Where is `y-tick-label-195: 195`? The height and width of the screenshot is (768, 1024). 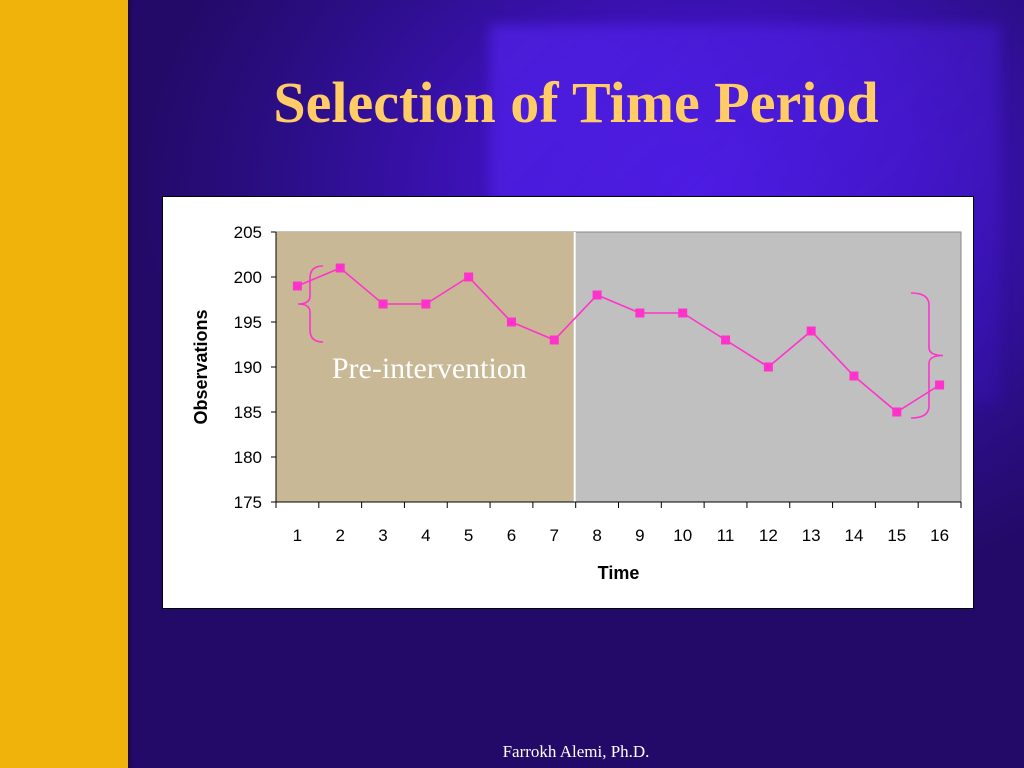 y-tick-label-195: 195 is located at coordinates (248, 322).